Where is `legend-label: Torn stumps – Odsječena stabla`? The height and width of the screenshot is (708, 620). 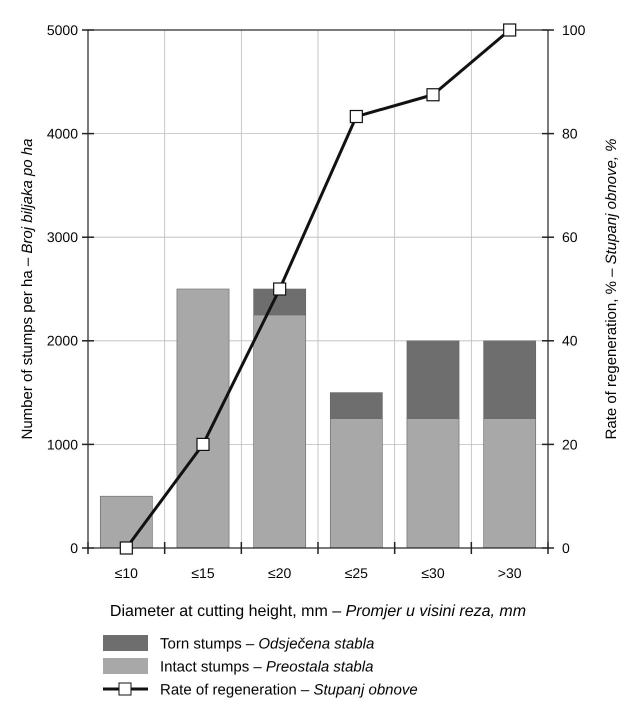
legend-label: Torn stumps – Odsječena stabla is located at coordinates (267, 643).